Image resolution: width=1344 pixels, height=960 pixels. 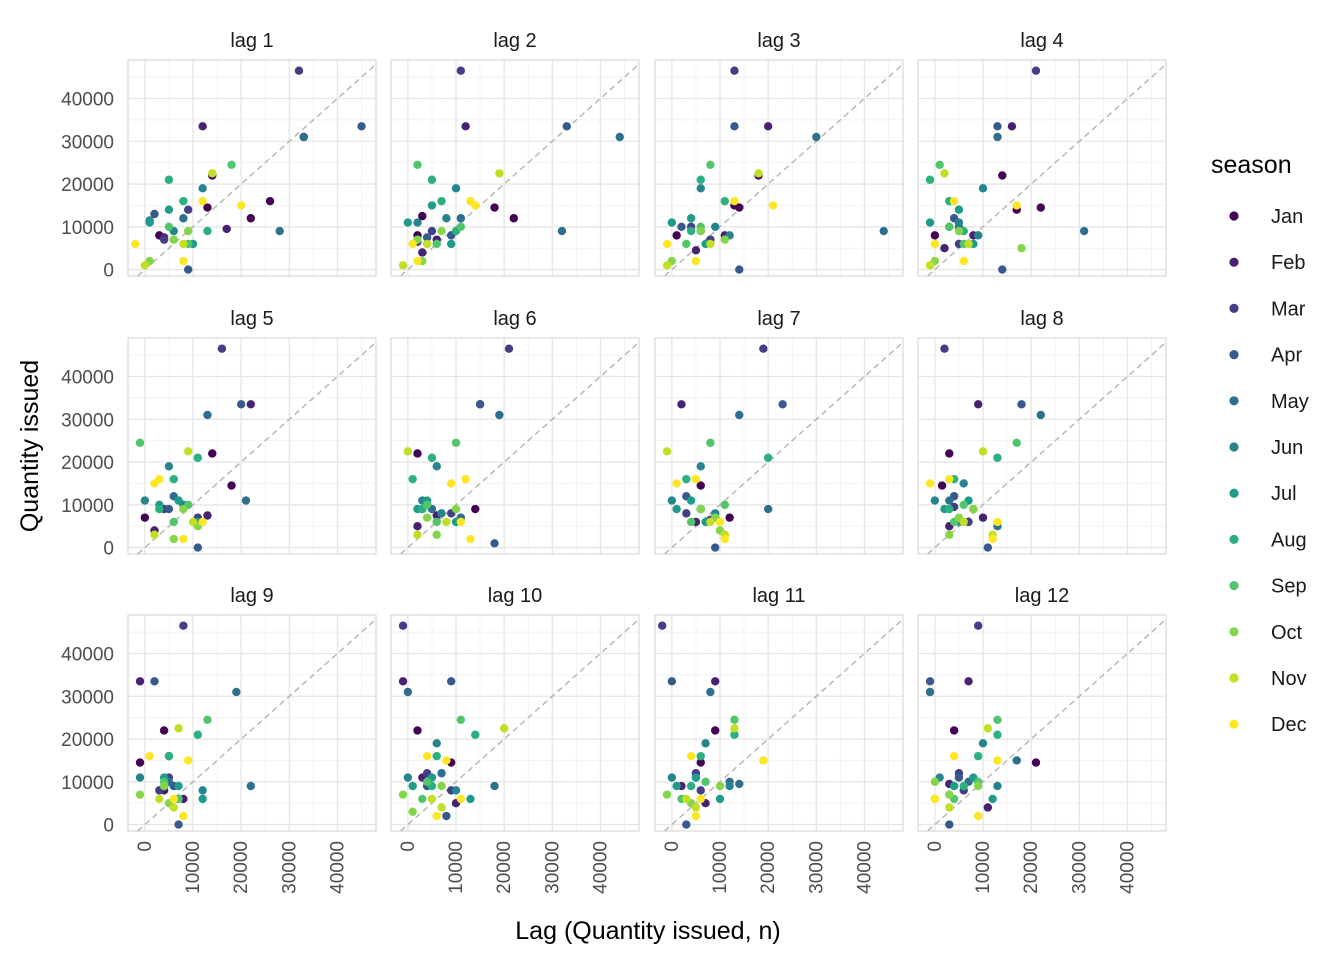 What do you see at coordinates (1289, 587) in the screenshot?
I see `legend-label: Sep` at bounding box center [1289, 587].